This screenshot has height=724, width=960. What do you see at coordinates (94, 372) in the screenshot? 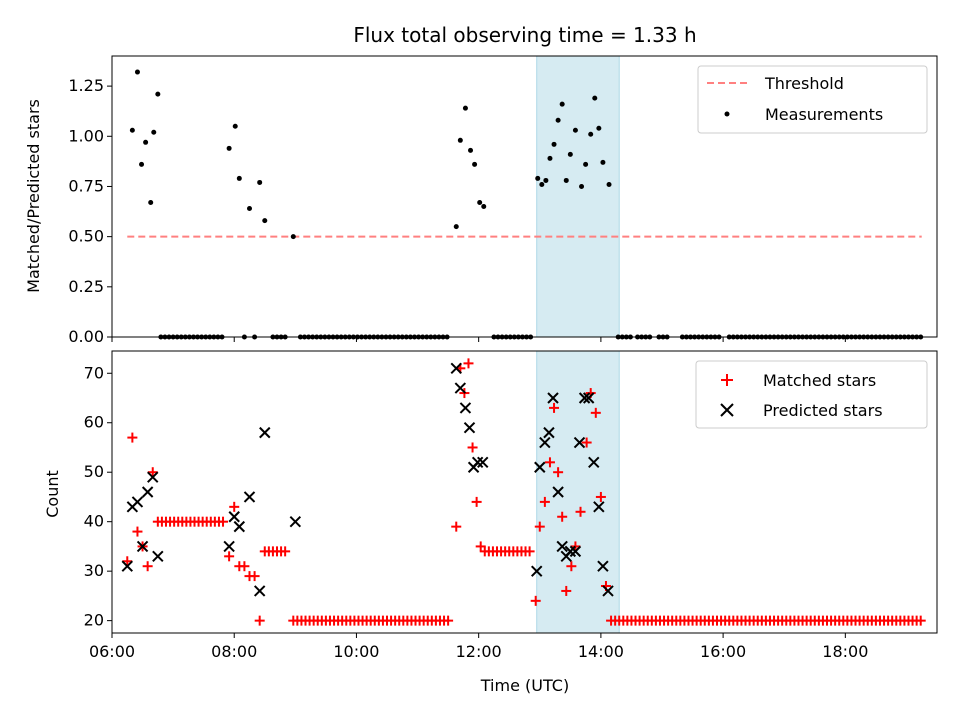
I see `bottom-y-tick-label: 70` at bounding box center [94, 372].